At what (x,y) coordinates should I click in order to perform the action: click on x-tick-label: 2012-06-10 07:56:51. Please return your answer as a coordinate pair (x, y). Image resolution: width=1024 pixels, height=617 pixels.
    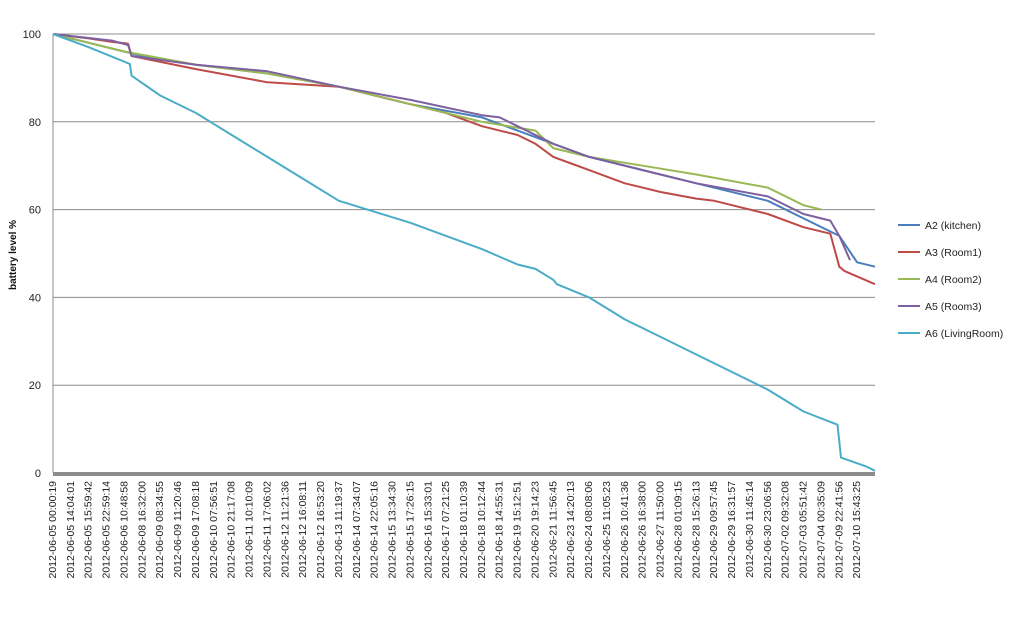
    Looking at the image, I should click on (214, 530).